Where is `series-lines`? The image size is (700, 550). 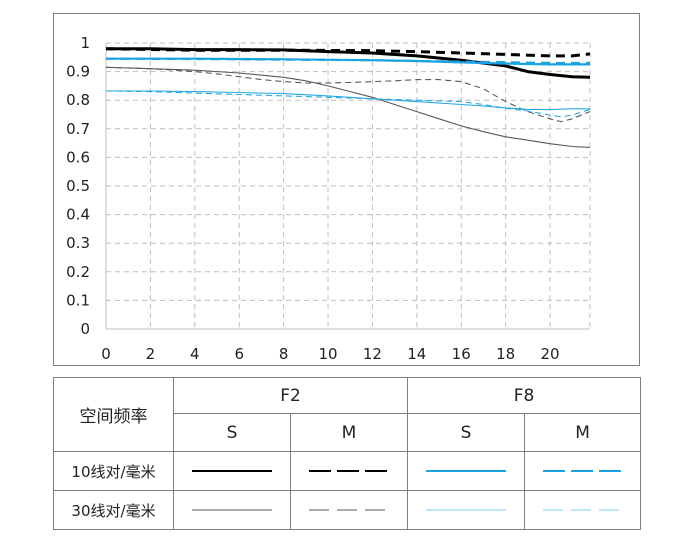 series-lines is located at coordinates (348, 97).